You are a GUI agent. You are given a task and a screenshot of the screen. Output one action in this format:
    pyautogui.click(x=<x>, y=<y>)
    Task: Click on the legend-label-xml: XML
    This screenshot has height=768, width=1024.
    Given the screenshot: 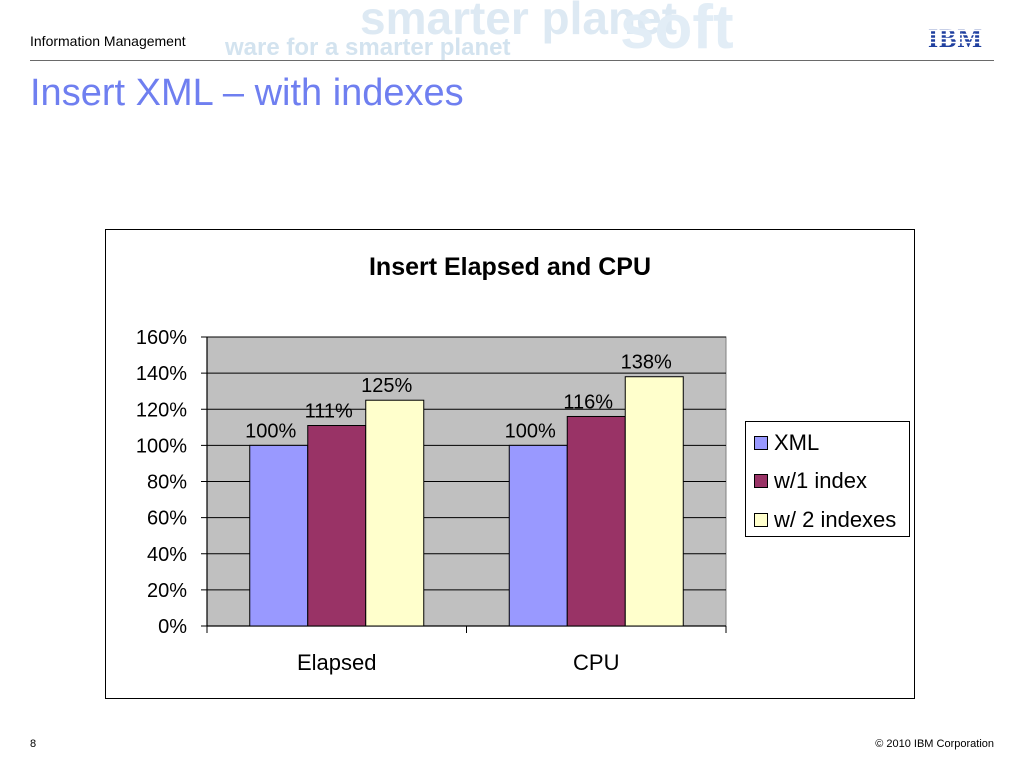 What is the action you would take?
    pyautogui.click(x=797, y=442)
    